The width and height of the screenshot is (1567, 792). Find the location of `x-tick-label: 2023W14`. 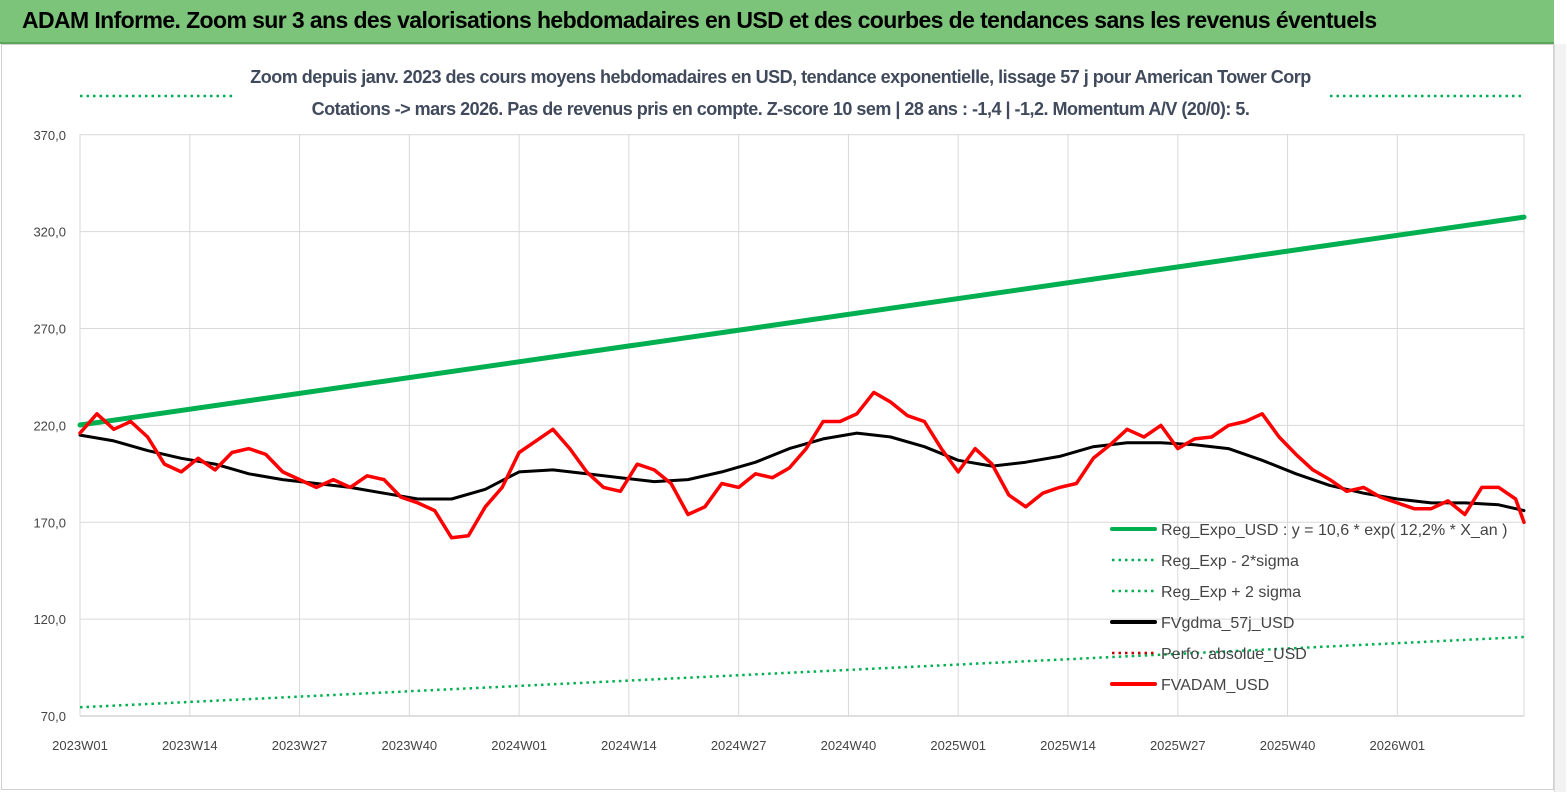

x-tick-label: 2023W14 is located at coordinates (190, 745).